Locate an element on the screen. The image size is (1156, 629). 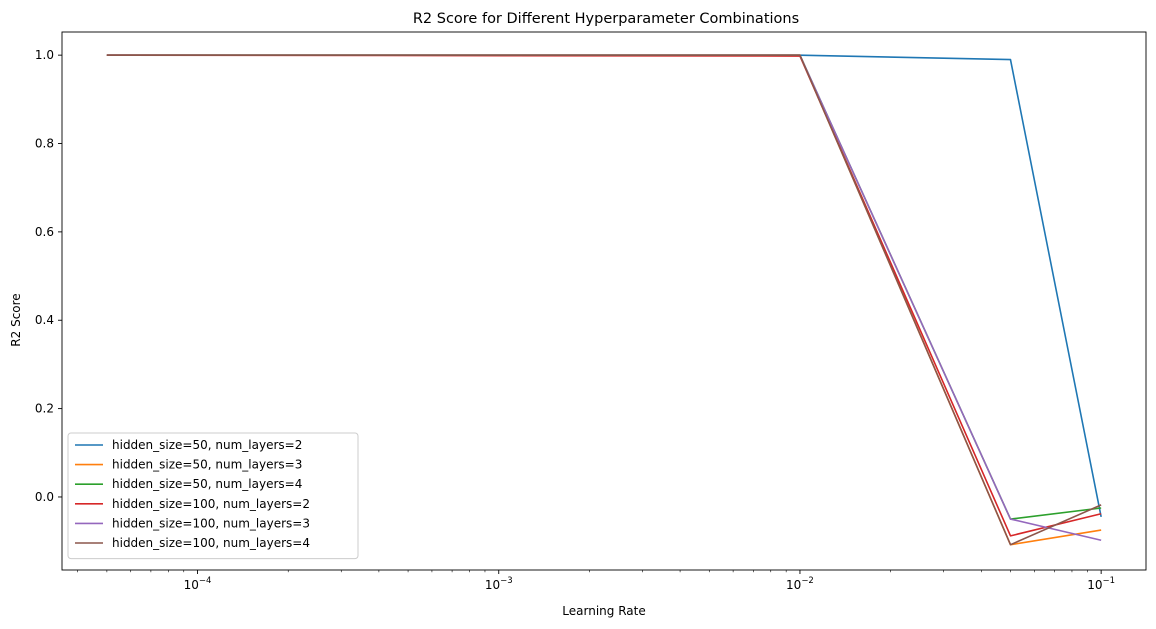
y-tick-label: 0.4 is located at coordinates (44, 320).